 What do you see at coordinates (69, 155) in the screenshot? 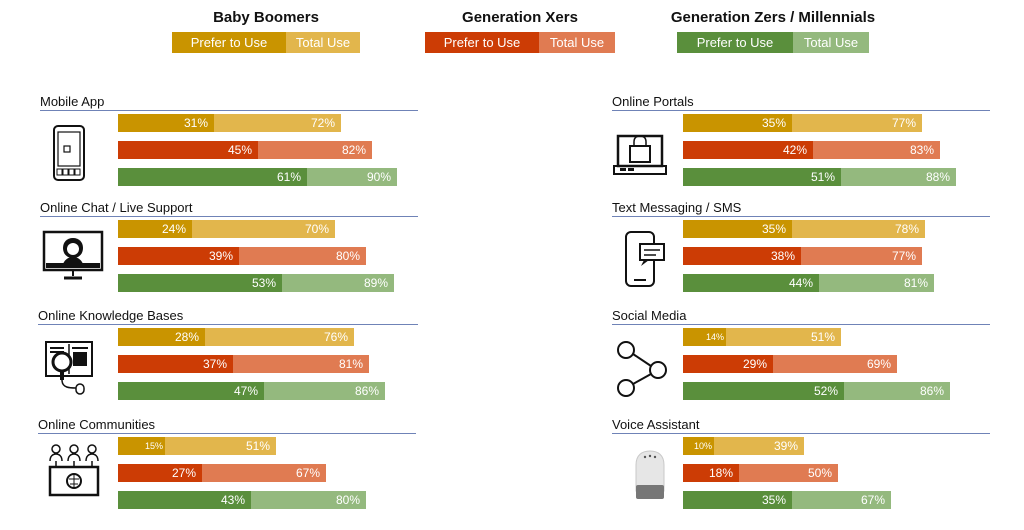
I see `smartphone-icon` at bounding box center [69, 155].